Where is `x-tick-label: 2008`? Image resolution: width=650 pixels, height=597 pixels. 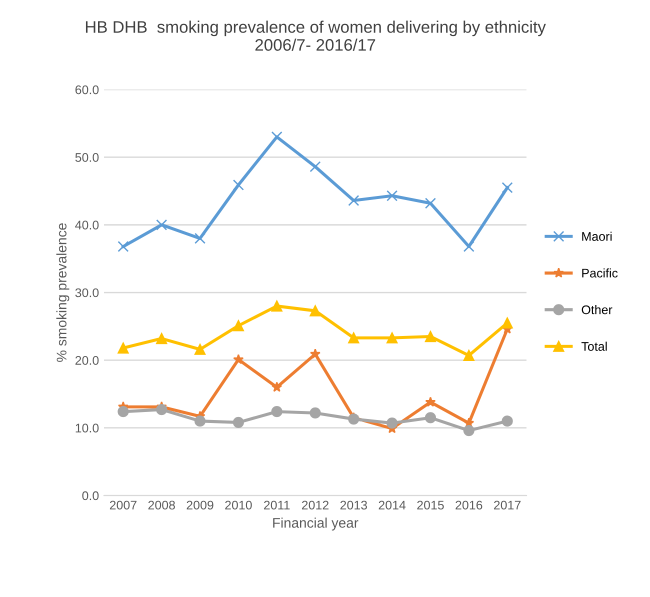
x-tick-label: 2008 is located at coordinates (161, 505).